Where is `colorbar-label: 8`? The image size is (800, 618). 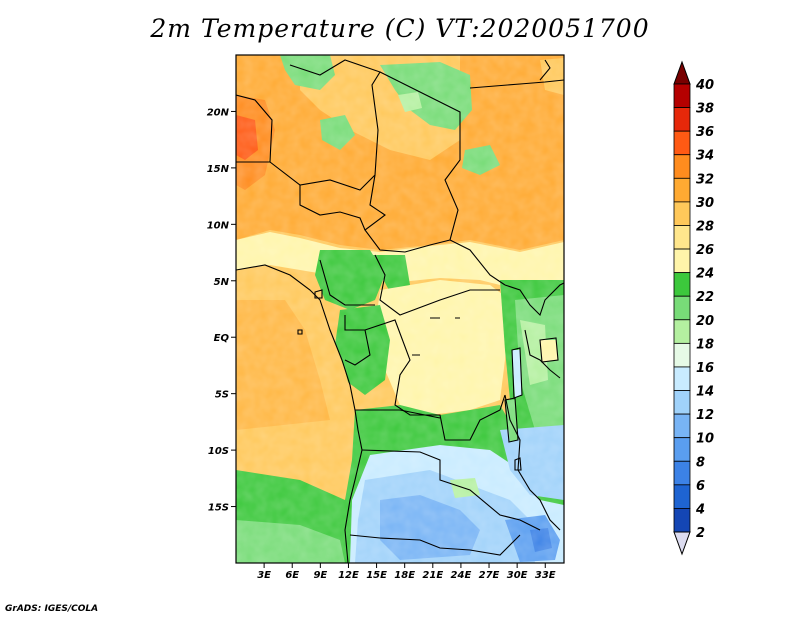 colorbar-label: 8 is located at coordinates (700, 462).